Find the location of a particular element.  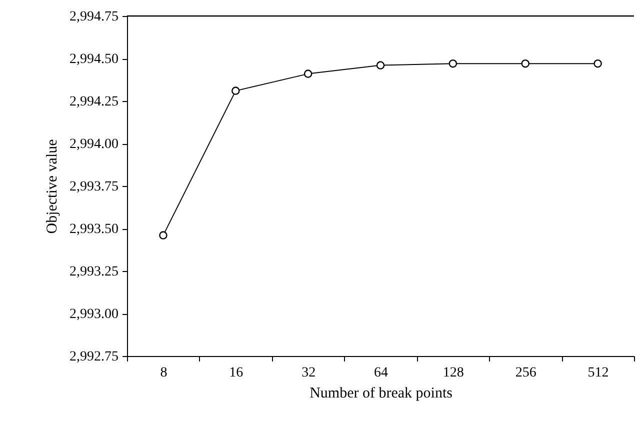

y-tick-label: 2,994.00 is located at coordinates (94, 144).